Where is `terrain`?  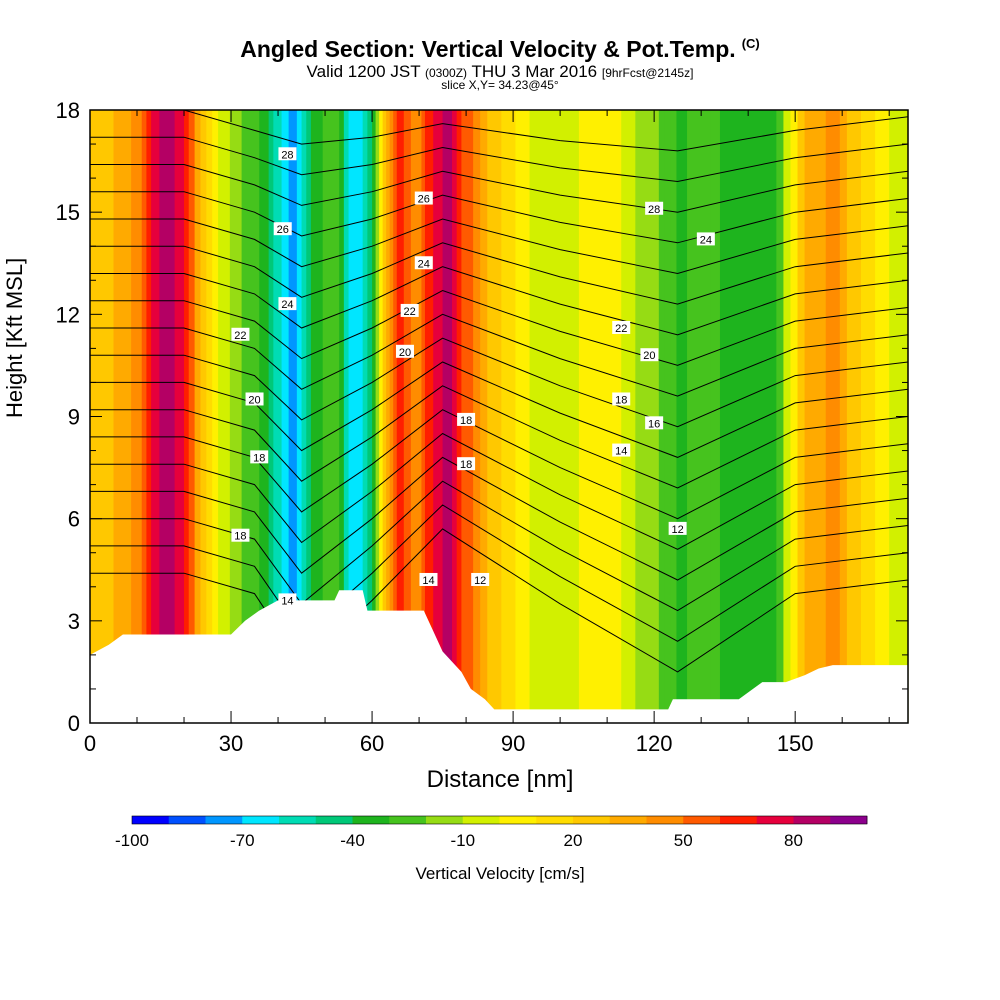 terrain is located at coordinates (499, 656).